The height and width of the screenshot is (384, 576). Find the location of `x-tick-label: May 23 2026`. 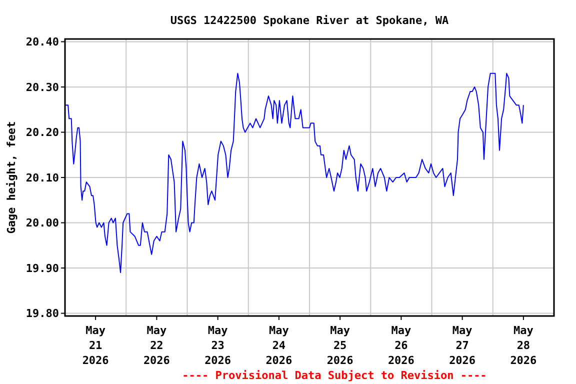

x-tick-label: May 23 2026 is located at coordinates (218, 345).